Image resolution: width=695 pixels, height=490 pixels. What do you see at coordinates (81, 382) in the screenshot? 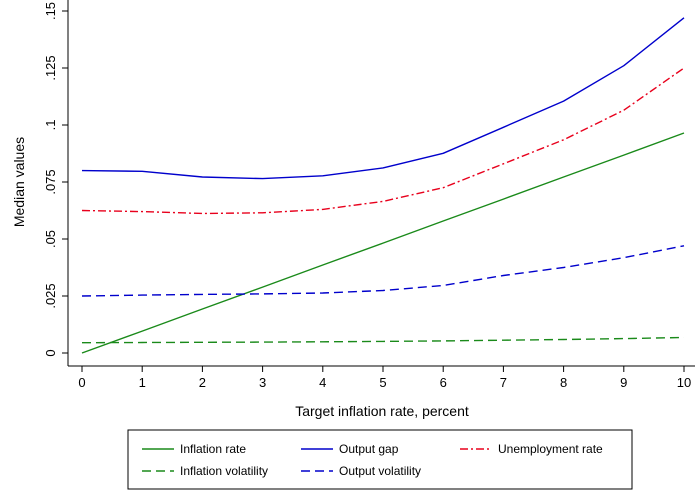
I see `x-tick-label: 0` at bounding box center [81, 382].